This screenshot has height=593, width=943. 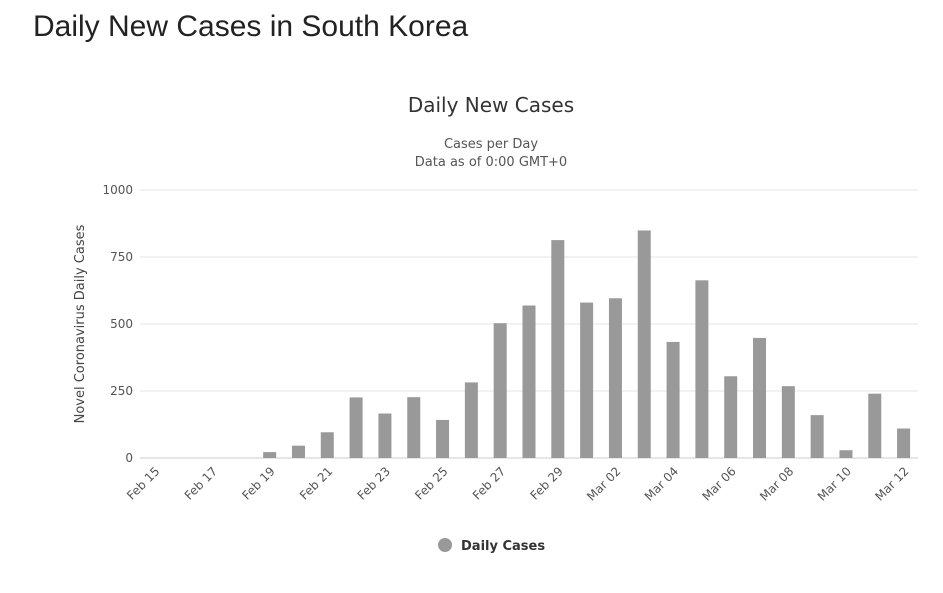 What do you see at coordinates (776, 483) in the screenshot?
I see `x-tick-label: Mar 08` at bounding box center [776, 483].